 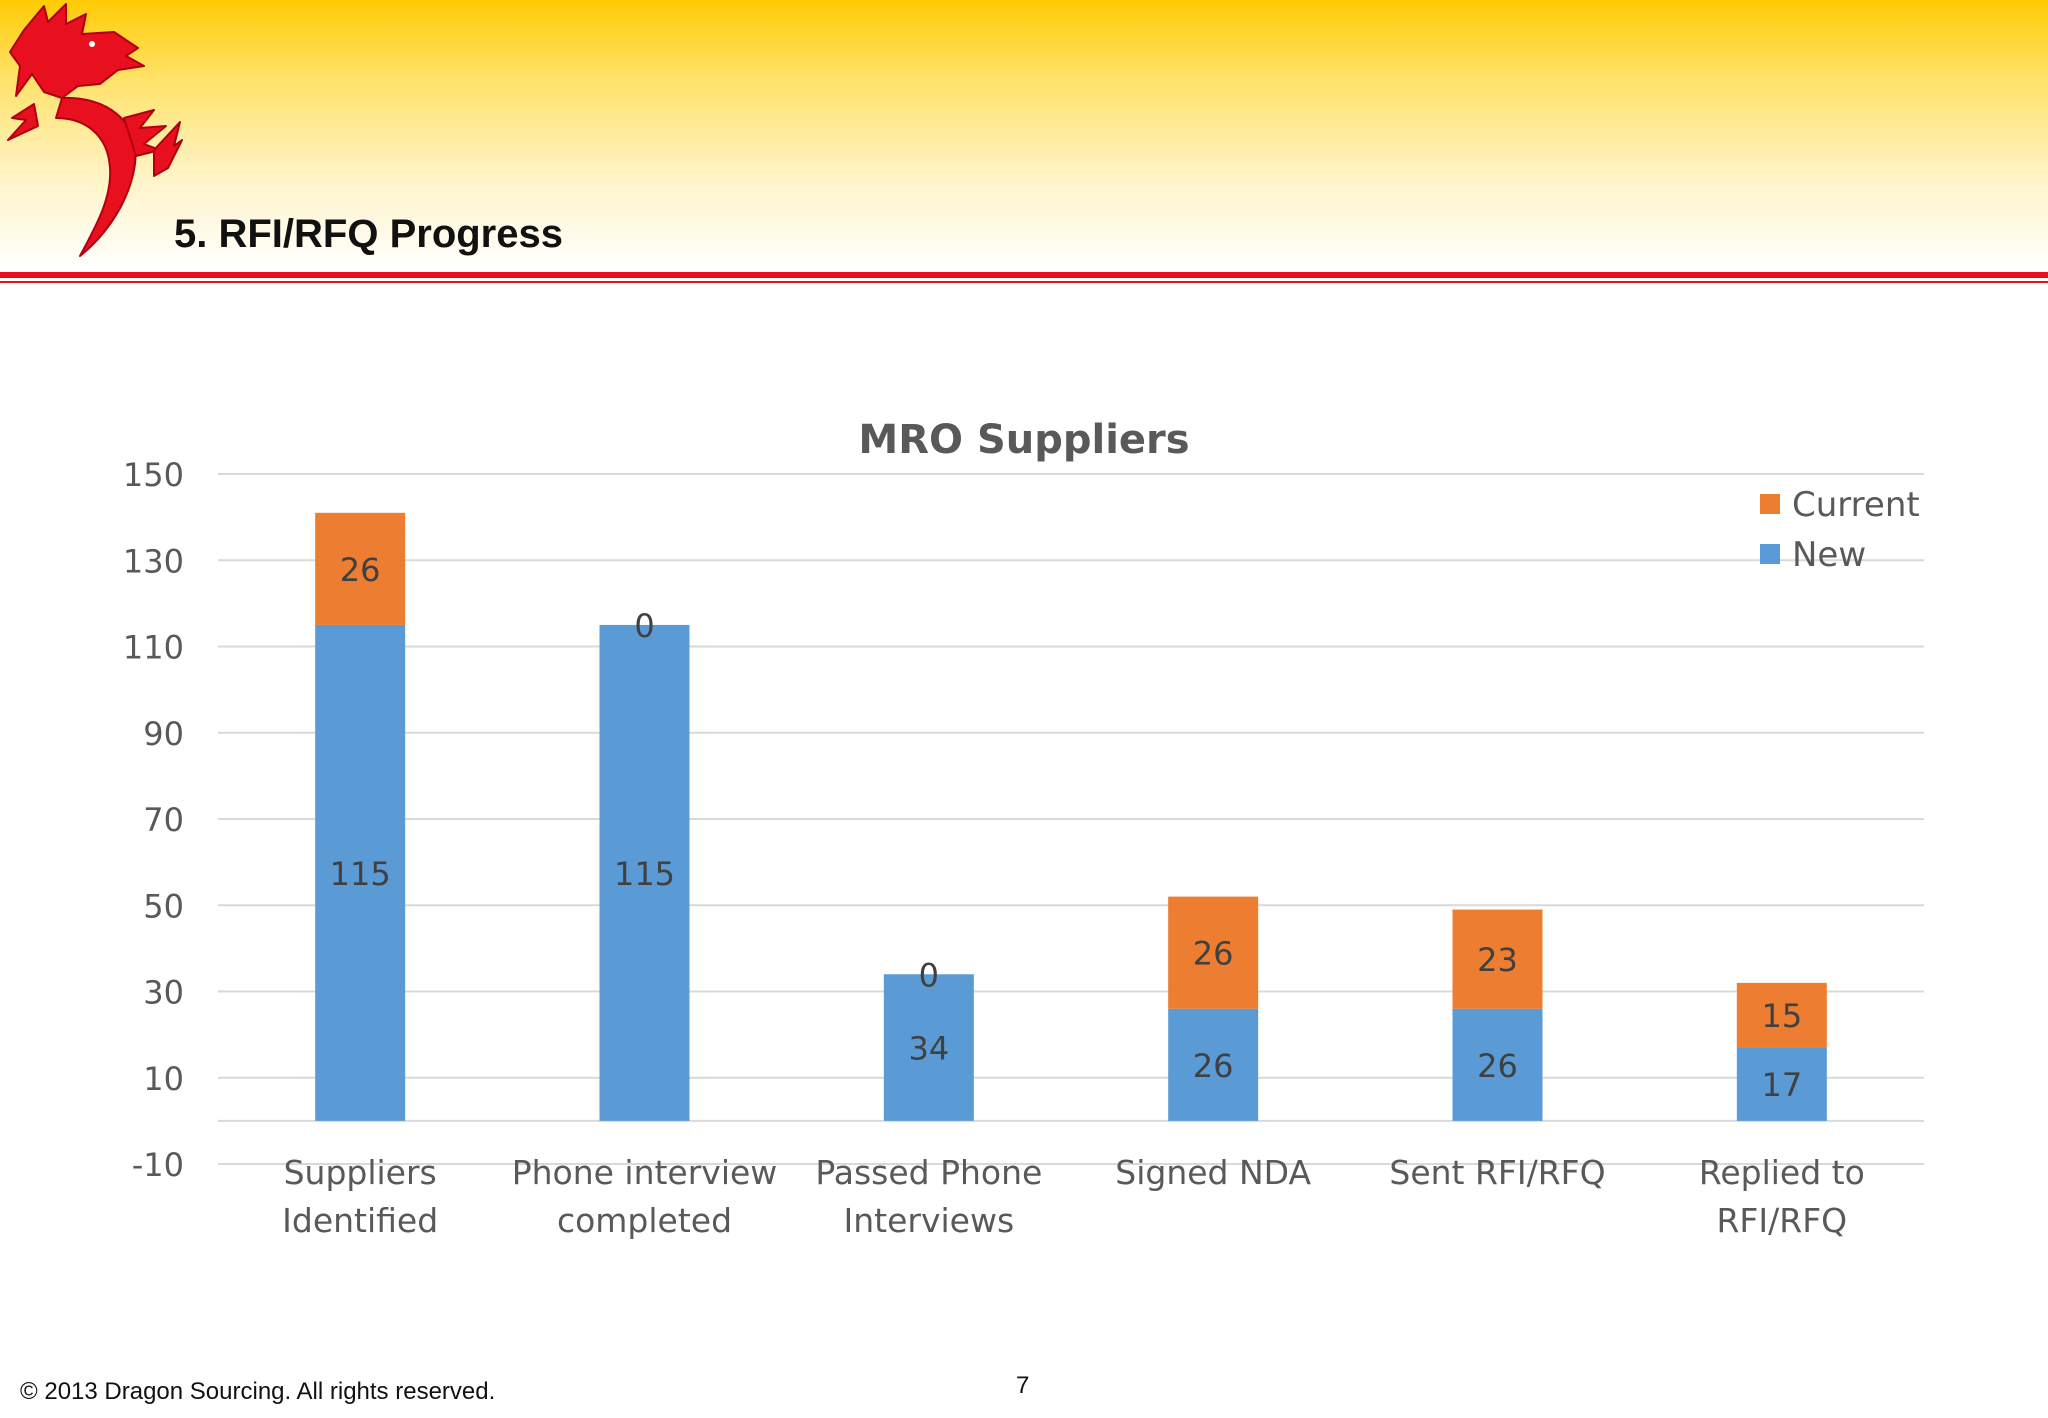 What do you see at coordinates (645, 1172) in the screenshot?
I see `x-category-label: Phone interview` at bounding box center [645, 1172].